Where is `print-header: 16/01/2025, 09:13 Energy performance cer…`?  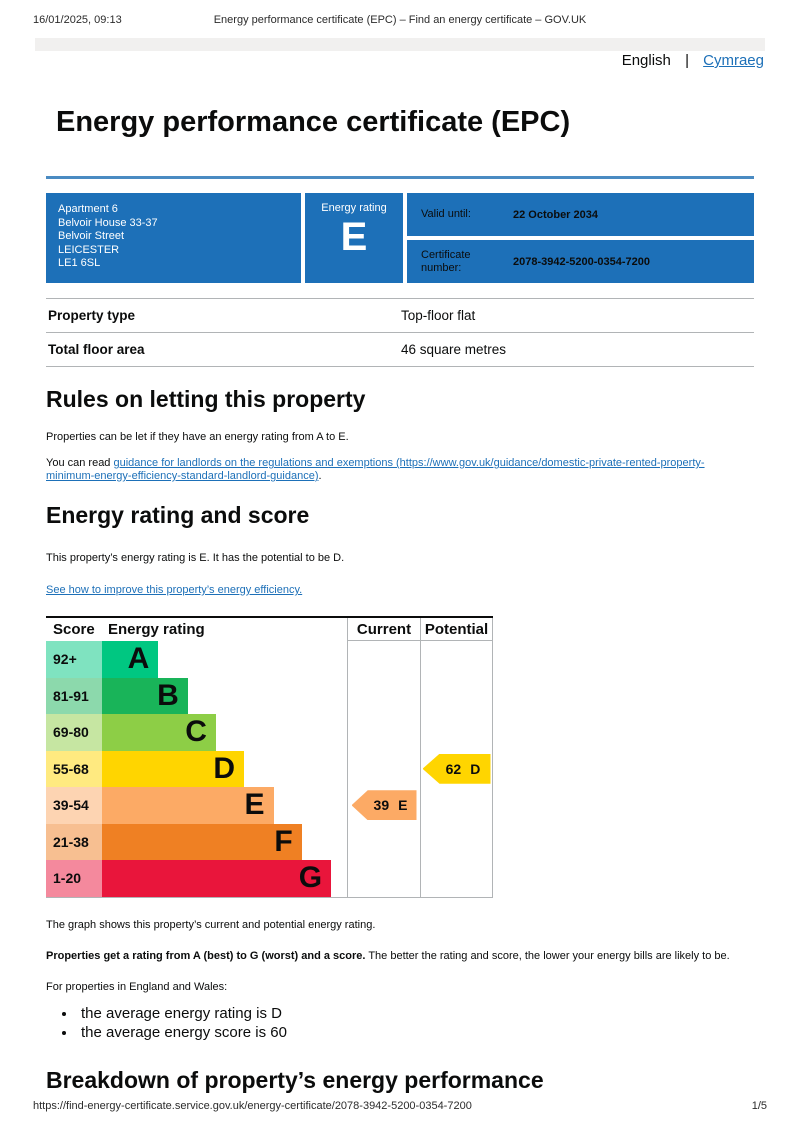 print-header: 16/01/2025, 09:13 Energy performance cer… is located at coordinates (400, 20).